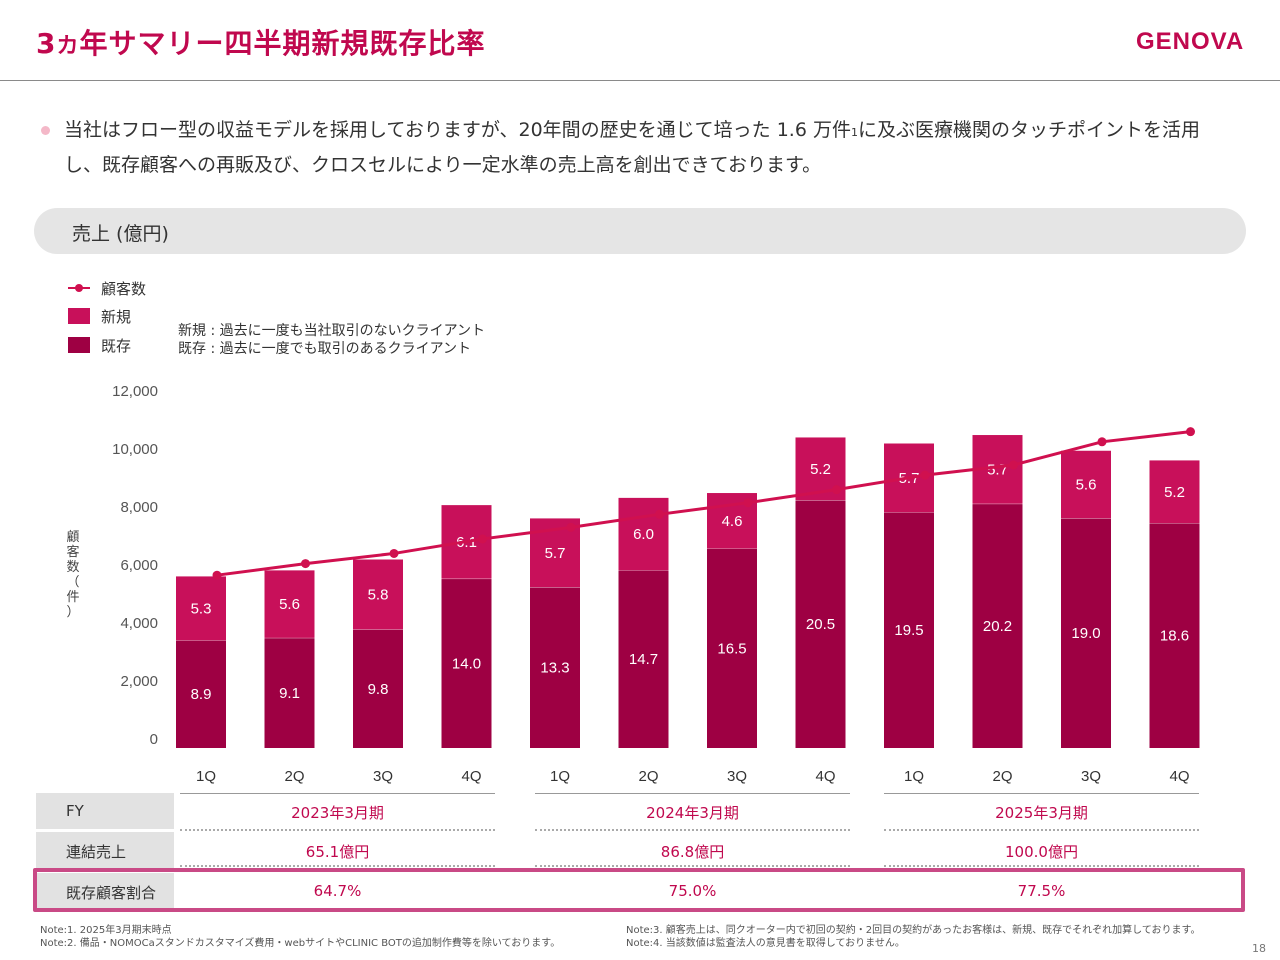 This screenshot has height=960, width=1280. What do you see at coordinates (261, 43) in the screenshot?
I see `page-title: 3カ年サマリー四半期新規既存比率` at bounding box center [261, 43].